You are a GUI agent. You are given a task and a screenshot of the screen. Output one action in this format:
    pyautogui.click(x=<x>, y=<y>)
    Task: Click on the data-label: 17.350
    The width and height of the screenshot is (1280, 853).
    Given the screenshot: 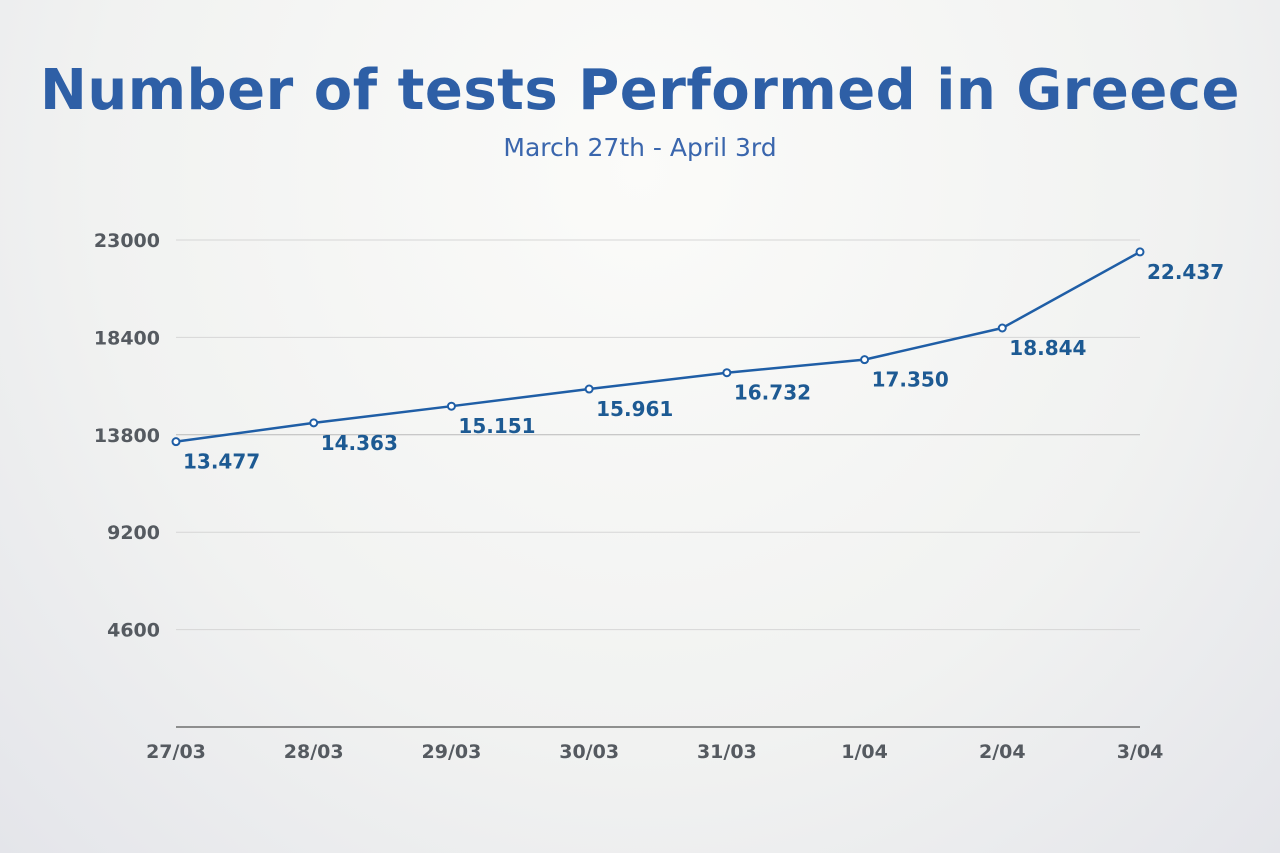 What is the action you would take?
    pyautogui.click(x=910, y=380)
    